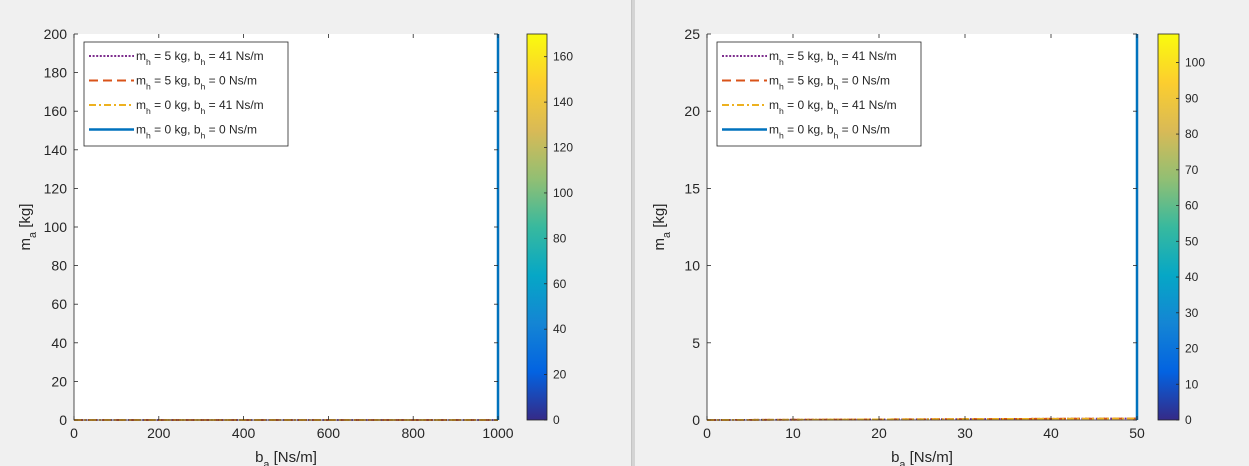 This screenshot has width=1249, height=466. Describe the element at coordinates (1192, 206) in the screenshot. I see `colorbar-tick-label-6: 60` at that location.